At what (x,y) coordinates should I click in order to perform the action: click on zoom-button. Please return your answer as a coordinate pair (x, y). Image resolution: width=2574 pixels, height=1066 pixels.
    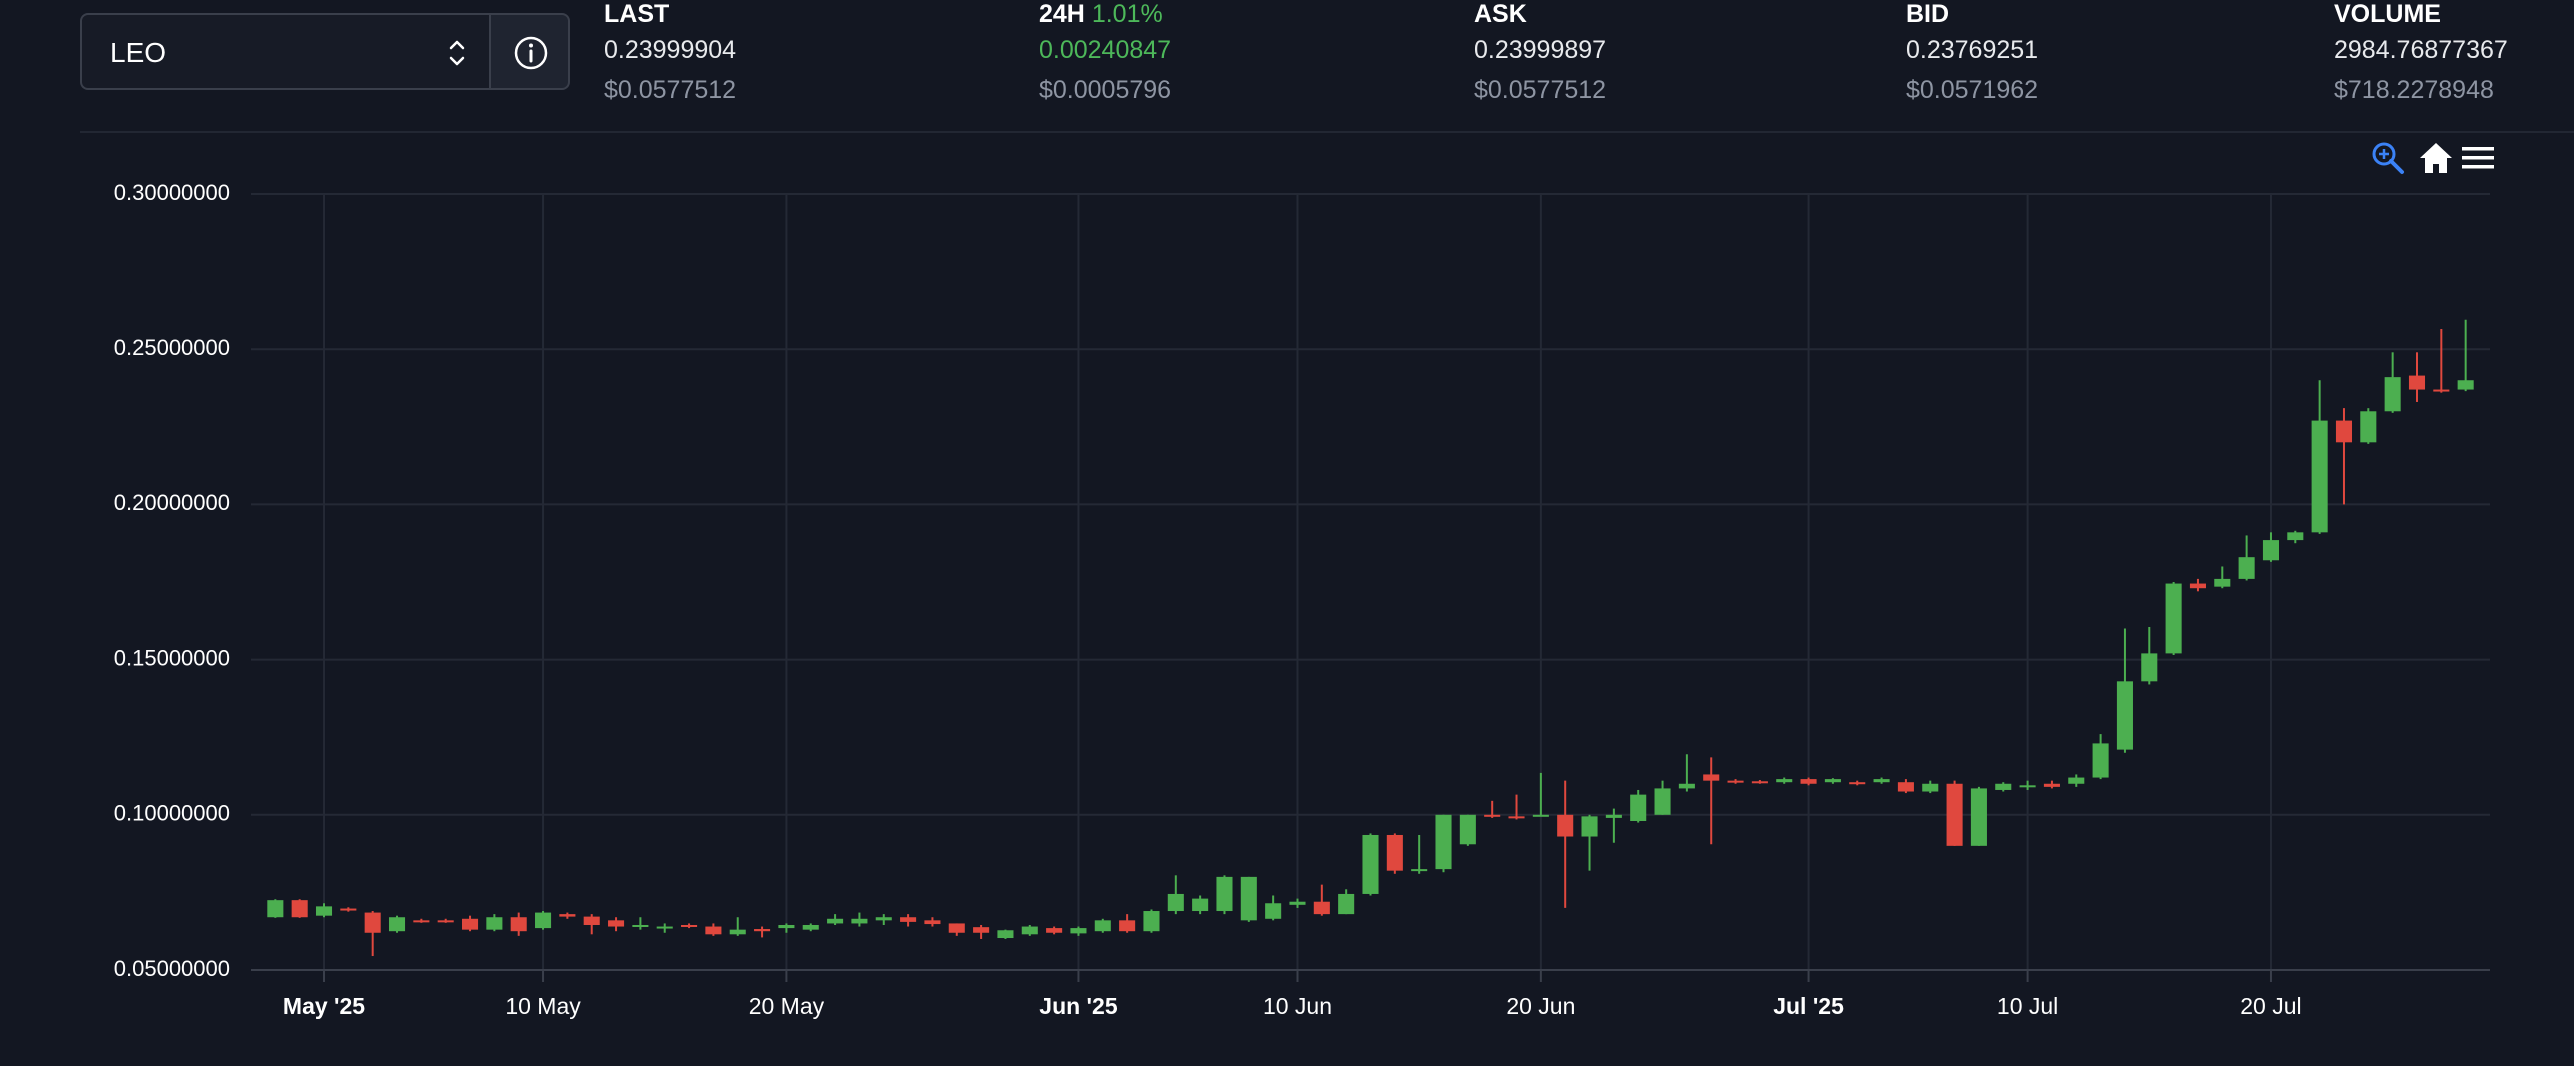
    Looking at the image, I should click on (2388, 158).